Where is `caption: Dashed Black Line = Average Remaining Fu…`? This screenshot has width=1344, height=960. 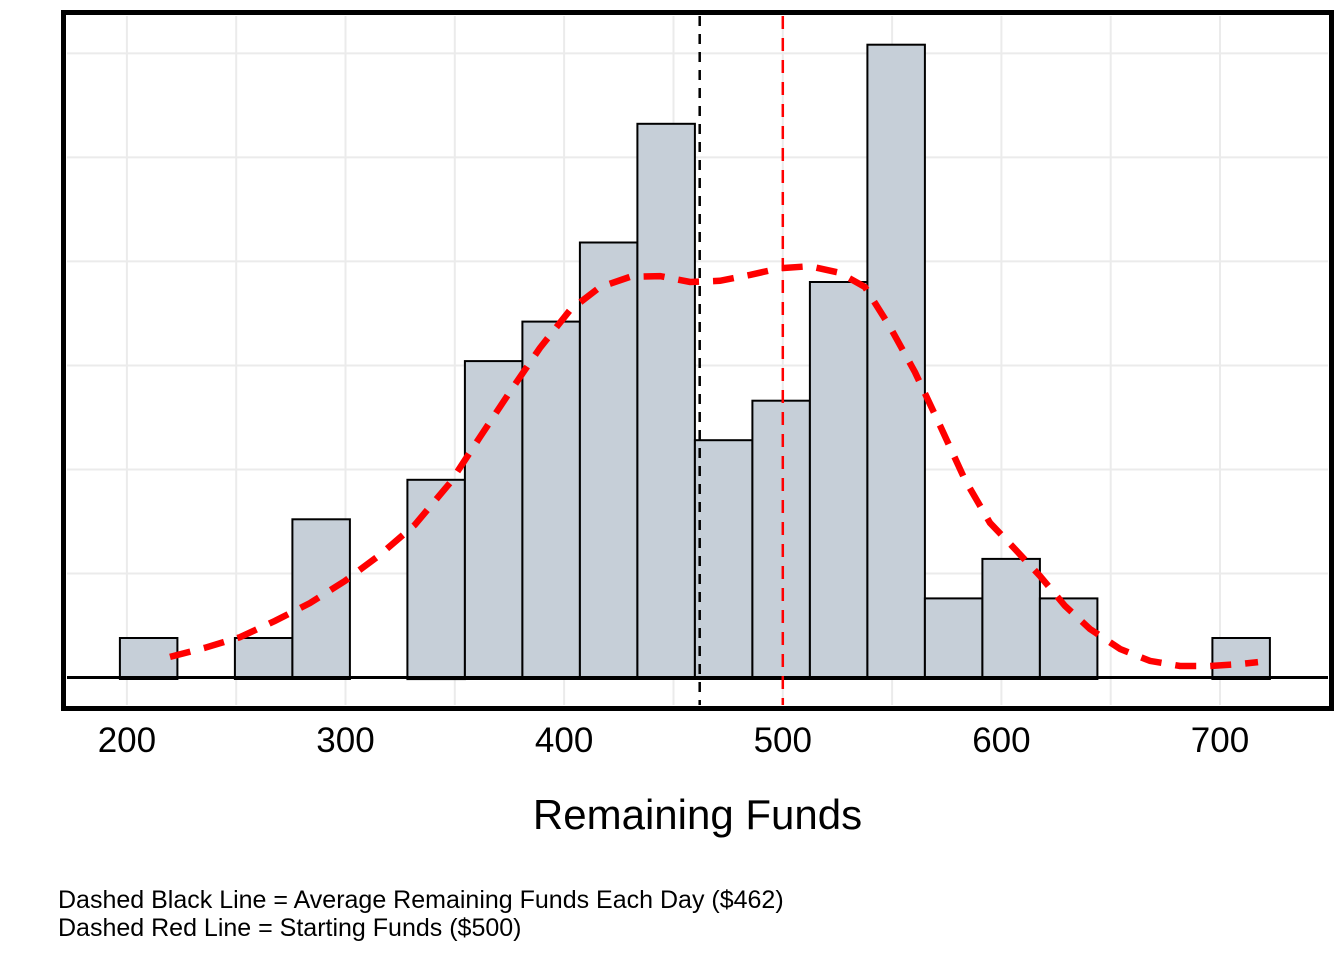 caption: Dashed Black Line = Average Remaining Fu… is located at coordinates (421, 914).